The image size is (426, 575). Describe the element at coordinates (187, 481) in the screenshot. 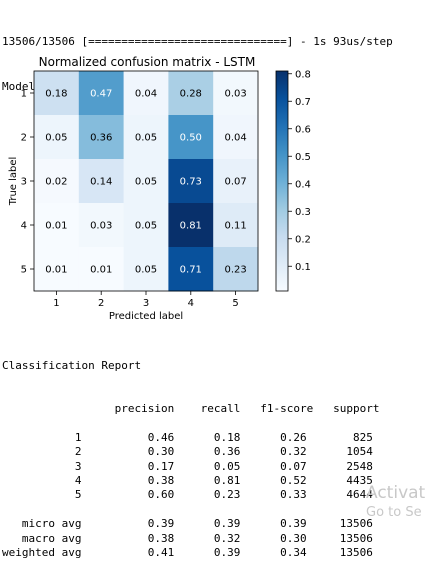

I see `report-row: 4 0.38 0.81 0.52 4435` at that location.